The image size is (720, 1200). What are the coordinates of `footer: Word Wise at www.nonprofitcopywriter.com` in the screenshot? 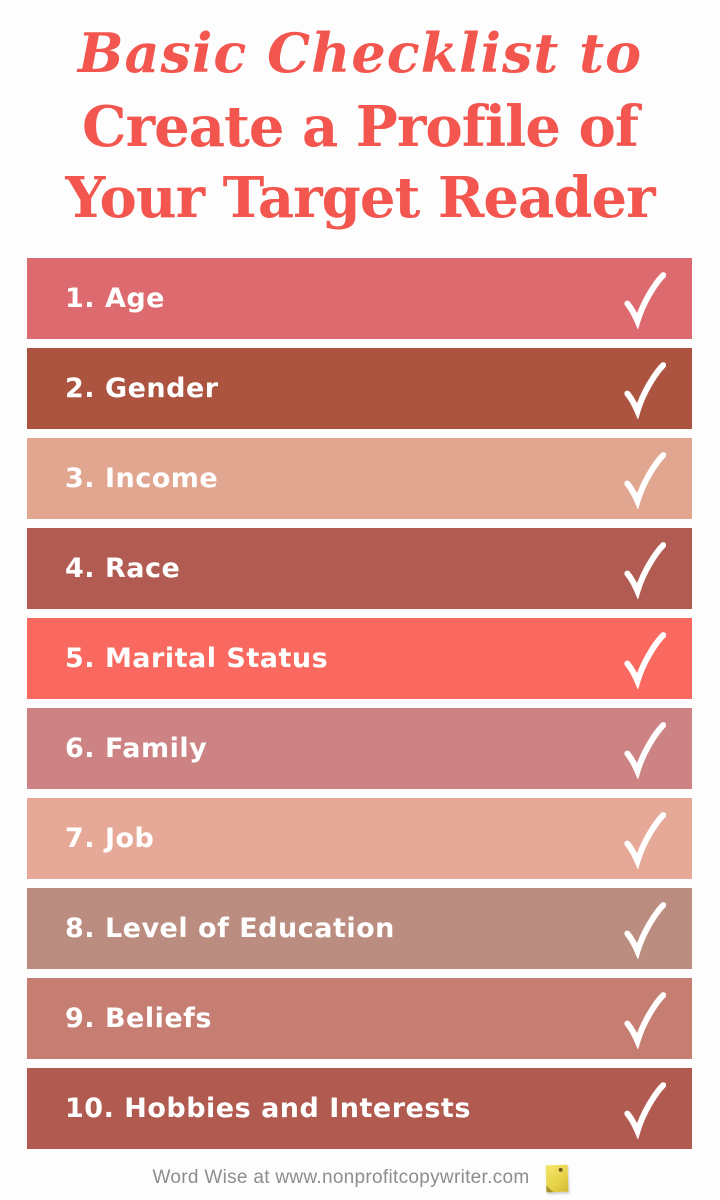 It's located at (360, 1178).